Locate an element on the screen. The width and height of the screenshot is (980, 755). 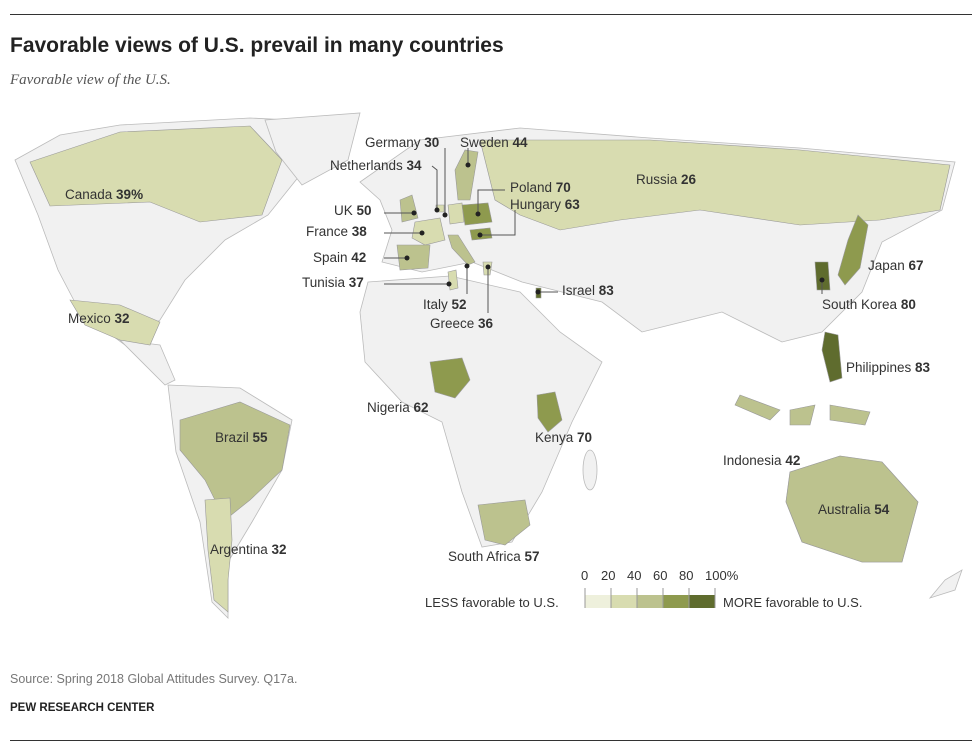
country-shape-south-korea is located at coordinates (822, 276).